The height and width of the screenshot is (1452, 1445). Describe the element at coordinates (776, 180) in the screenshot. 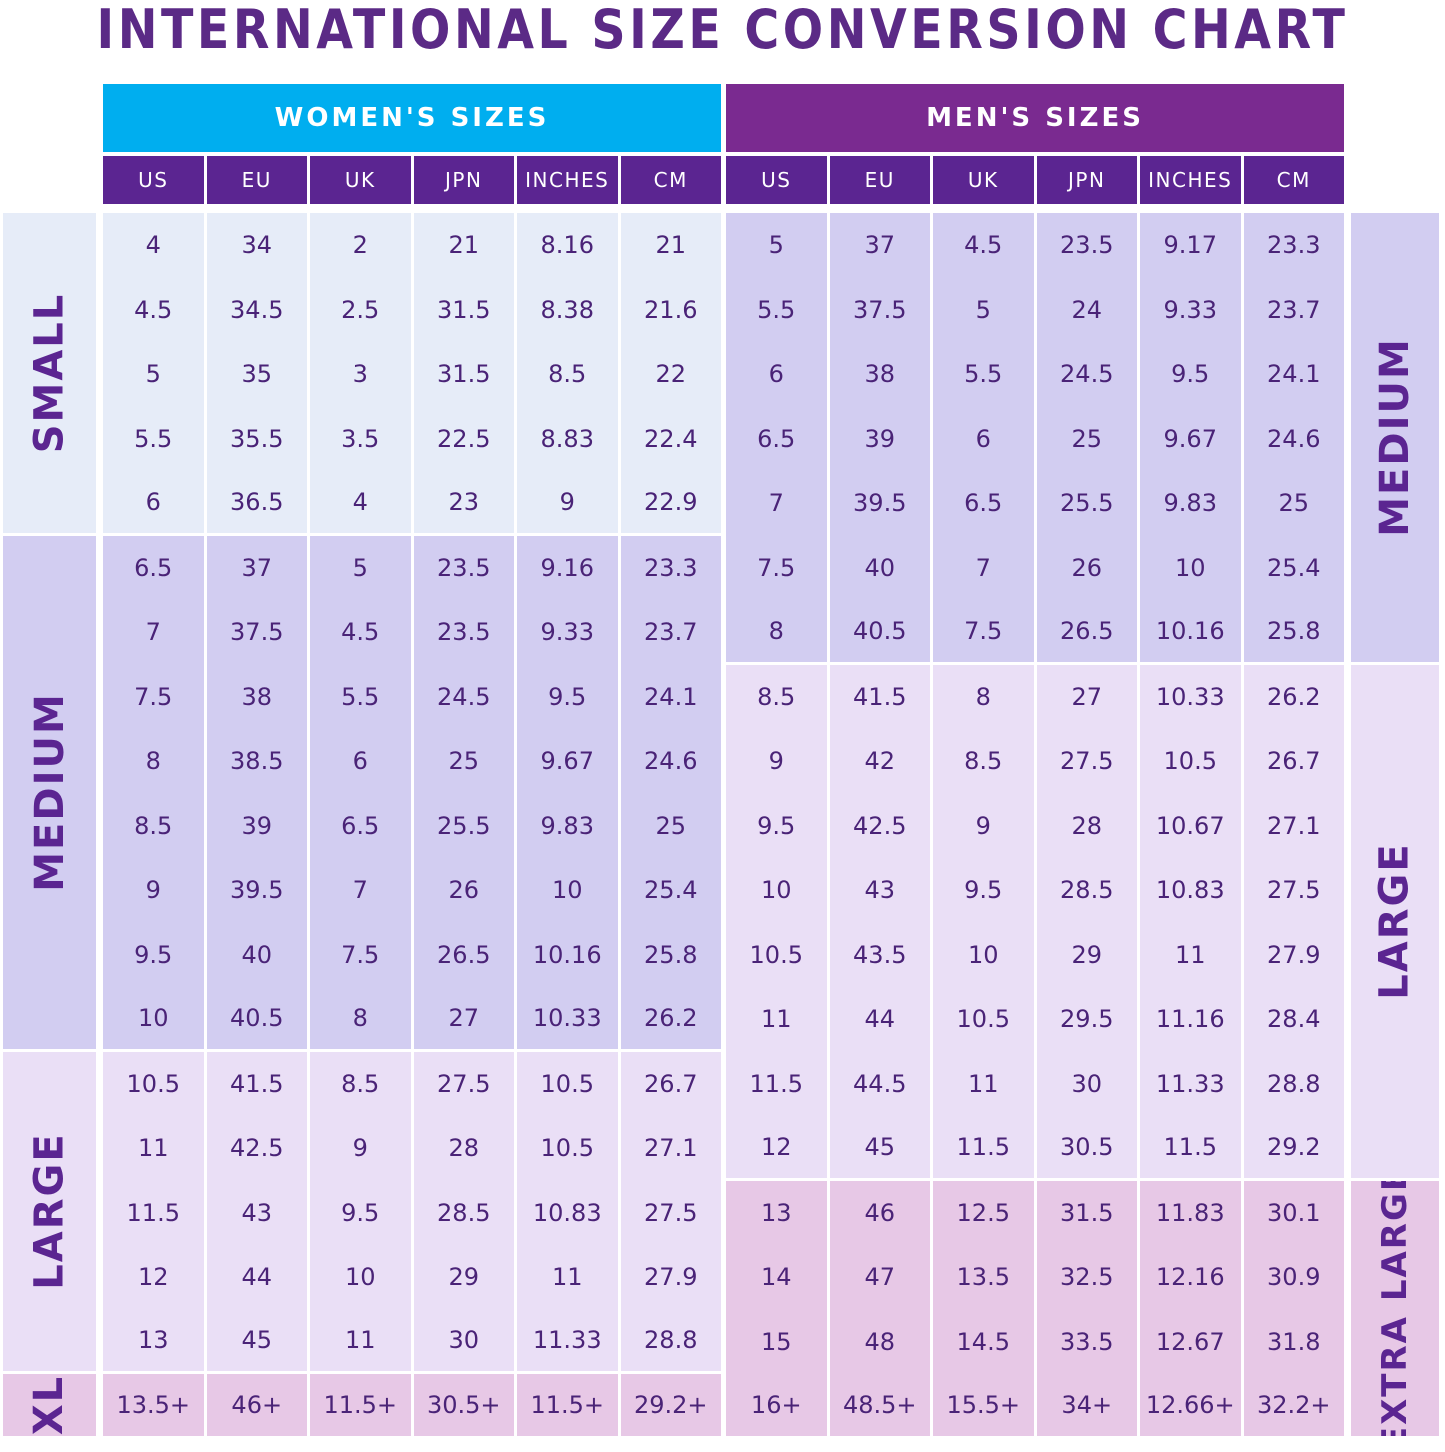

I see `men-col-us: US` at that location.